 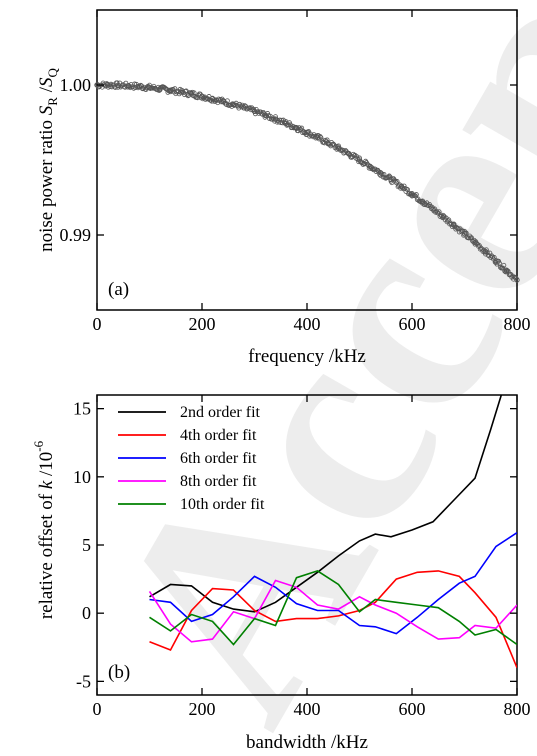 What do you see at coordinates (46, 82) in the screenshot?
I see `y-axis-label-a-var2: S` at bounding box center [46, 82].